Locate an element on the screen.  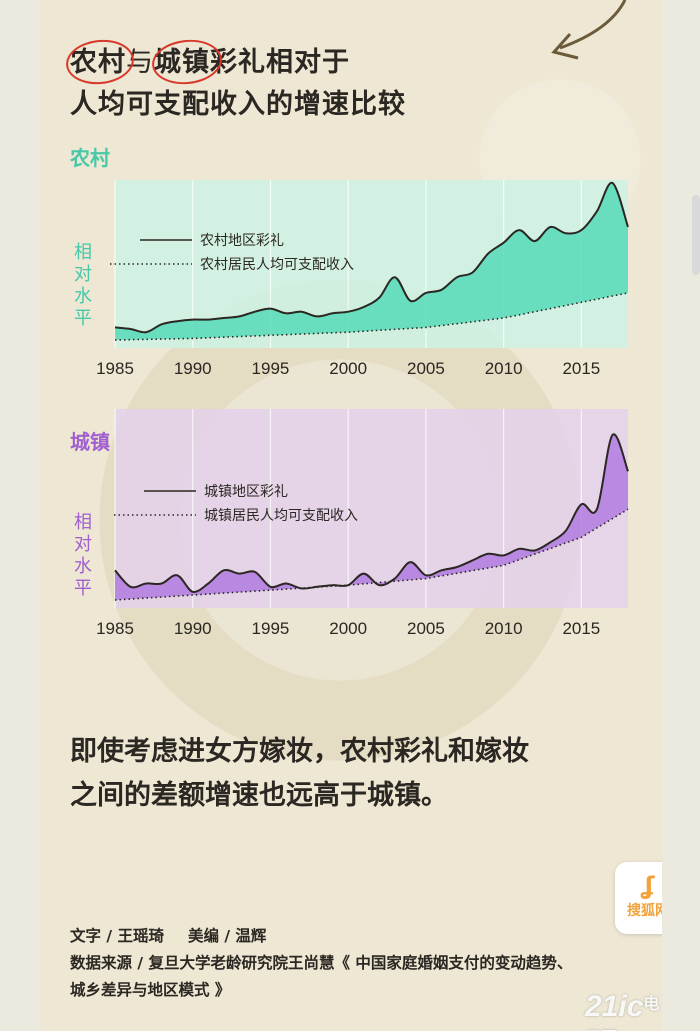
credits-text: 文字 / 王瑶琦 is located at coordinates (117, 936).